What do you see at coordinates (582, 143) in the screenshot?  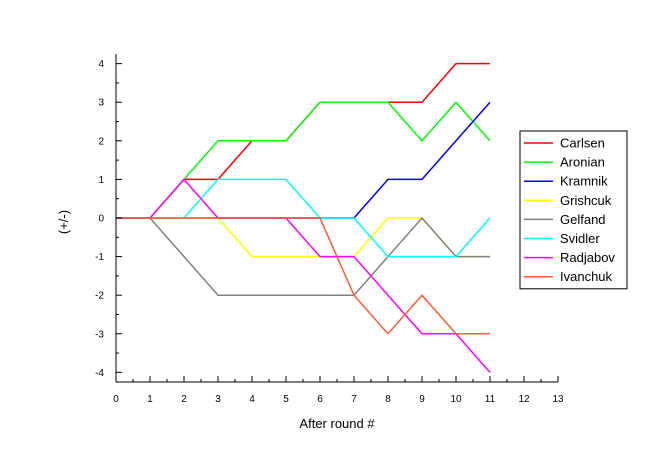 I see `legend-label: Carlsen` at bounding box center [582, 143].